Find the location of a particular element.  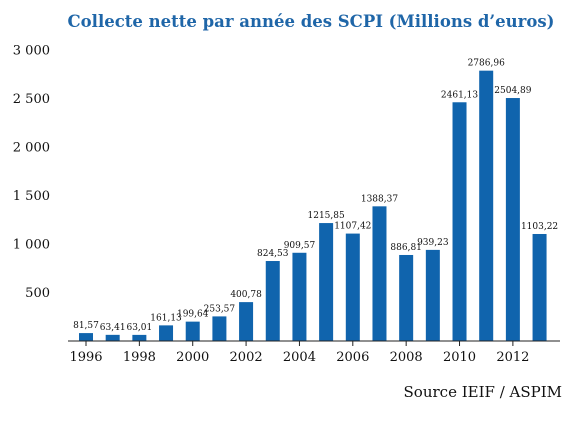

bar-2000 is located at coordinates (192, 331).